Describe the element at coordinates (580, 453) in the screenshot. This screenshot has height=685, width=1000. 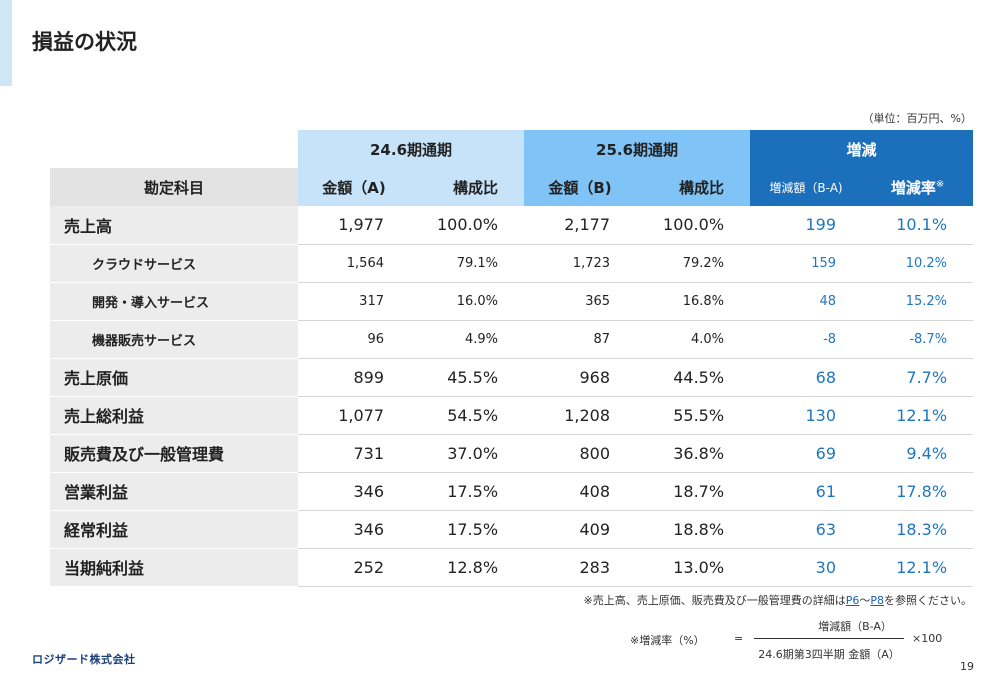
I see `amount-b-cell: 800` at that location.